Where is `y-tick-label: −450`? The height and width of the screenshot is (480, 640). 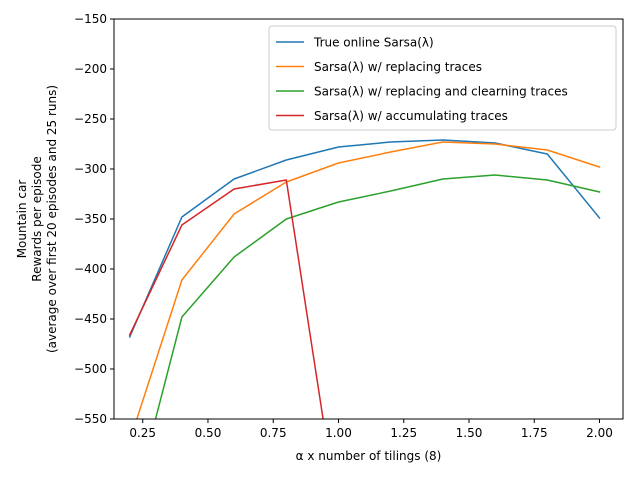 y-tick-label: −450 is located at coordinates (90, 319).